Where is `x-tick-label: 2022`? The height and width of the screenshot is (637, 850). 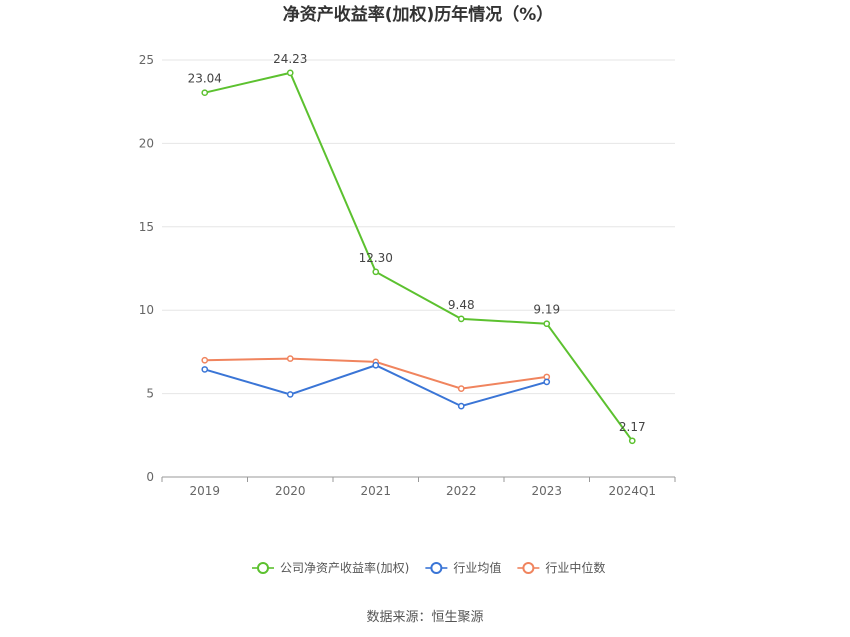 x-tick-label: 2022 is located at coordinates (461, 491).